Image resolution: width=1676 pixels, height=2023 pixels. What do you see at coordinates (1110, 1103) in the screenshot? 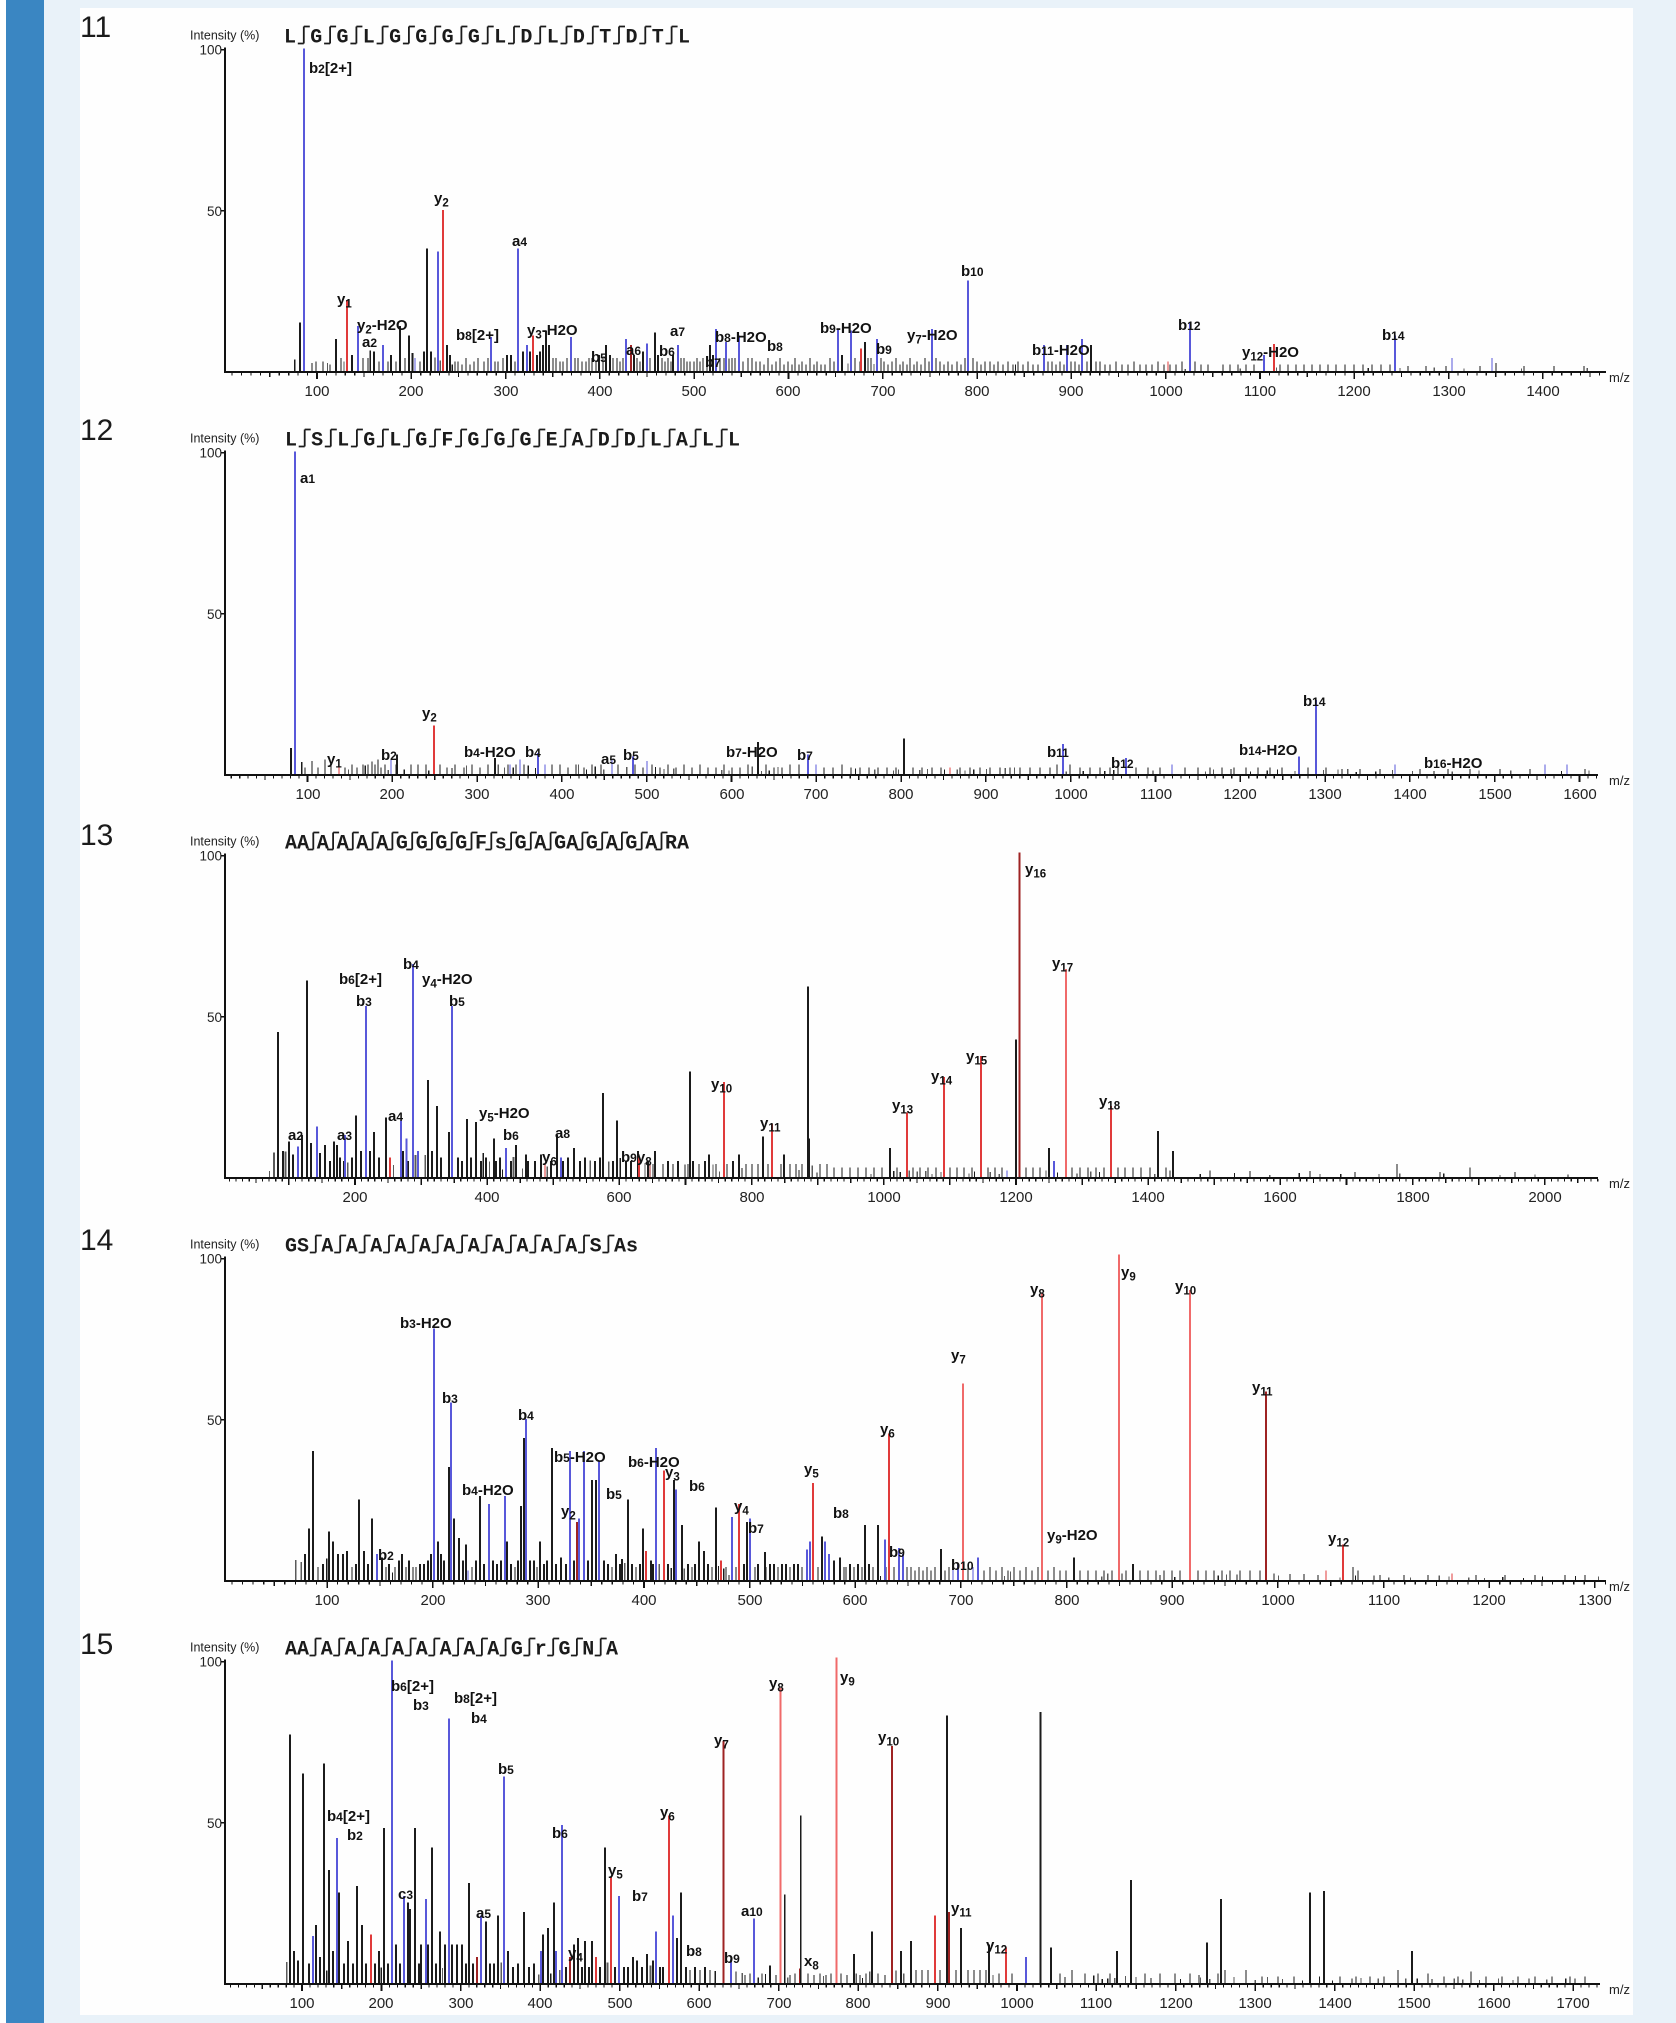
I see `svg-text: y18` at bounding box center [1110, 1103].